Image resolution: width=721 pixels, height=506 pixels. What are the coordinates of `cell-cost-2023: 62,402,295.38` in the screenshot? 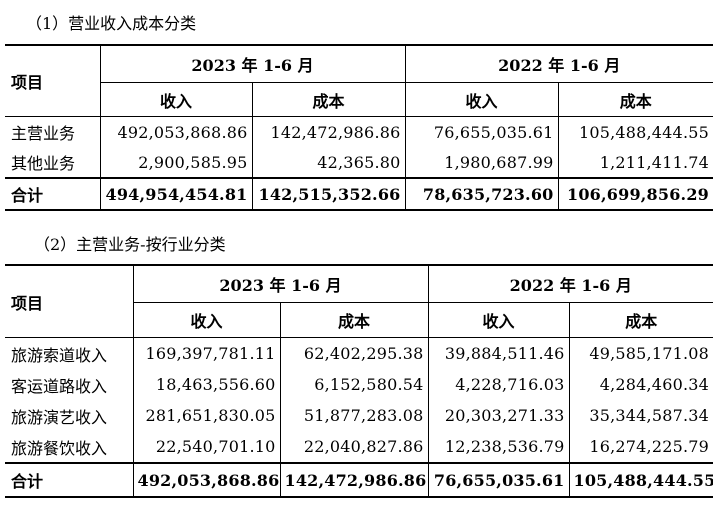 It's located at (353, 353).